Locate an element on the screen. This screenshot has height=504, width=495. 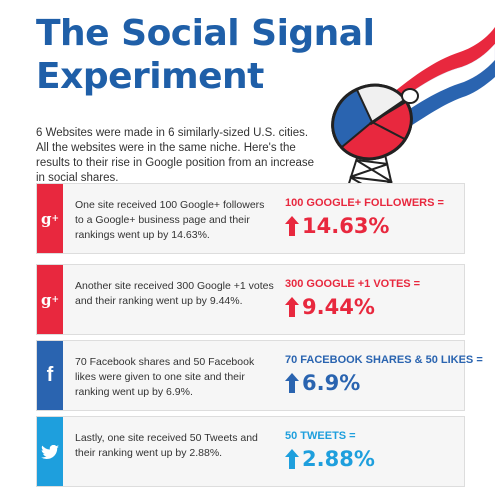
card-value: 2.88% is located at coordinates (338, 459).